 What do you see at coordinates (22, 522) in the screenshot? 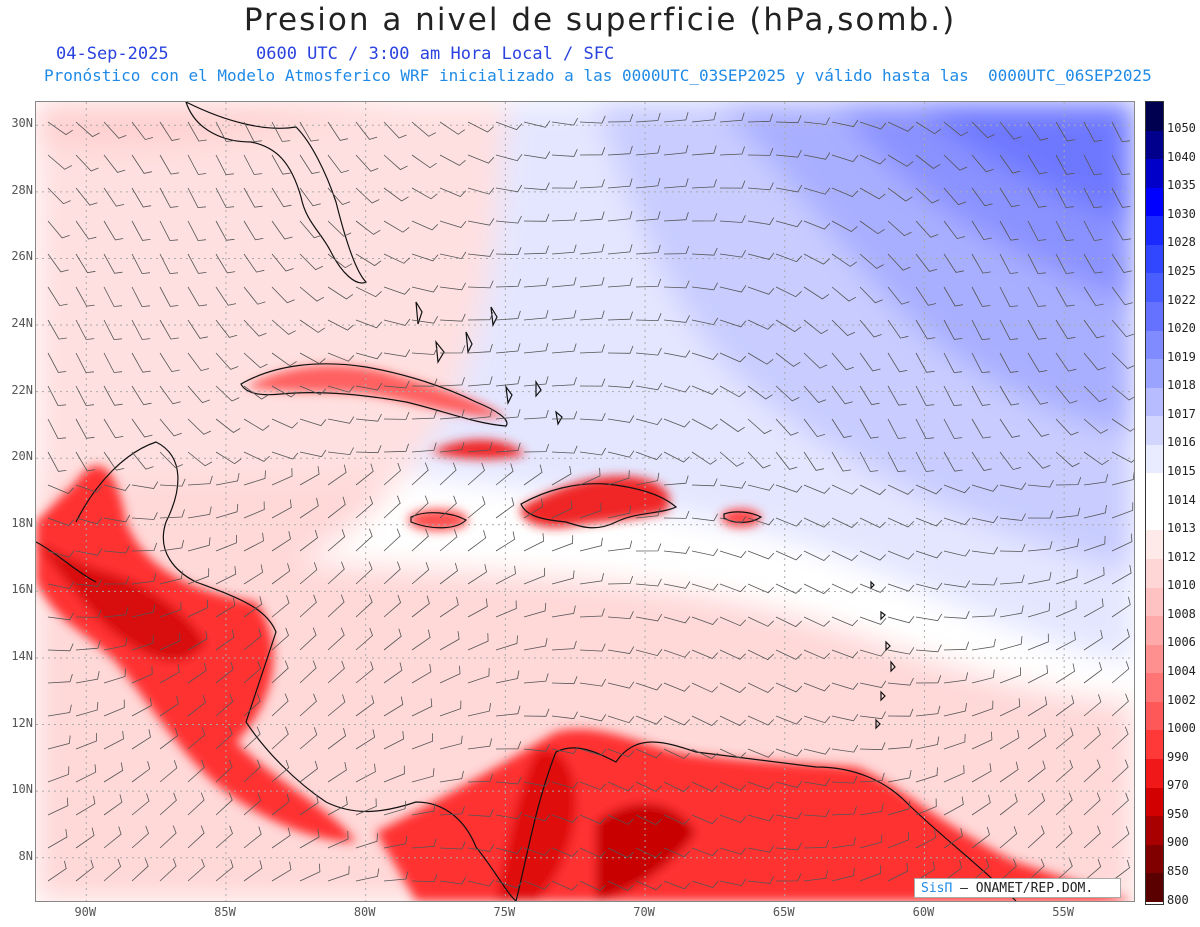
I see `lat-label: 18N` at bounding box center [22, 522].